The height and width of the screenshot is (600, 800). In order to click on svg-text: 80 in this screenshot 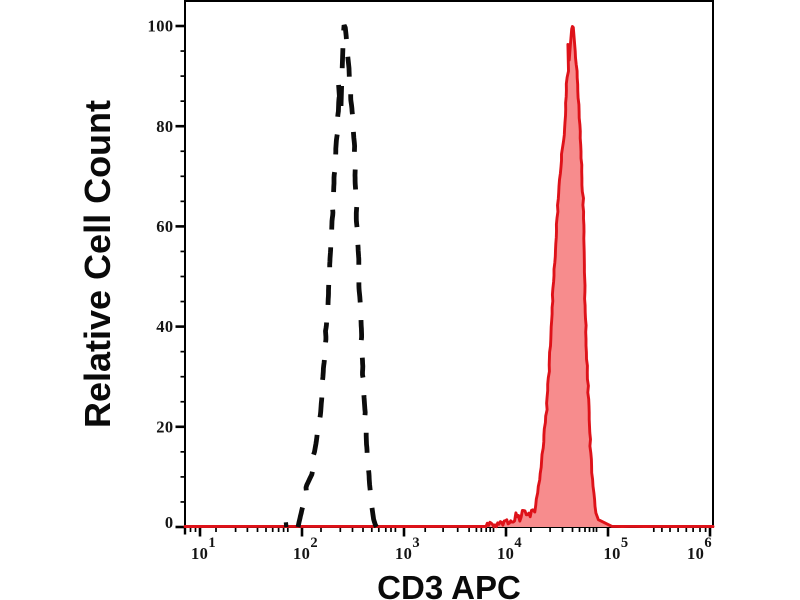, I will do `click(164, 126)`.